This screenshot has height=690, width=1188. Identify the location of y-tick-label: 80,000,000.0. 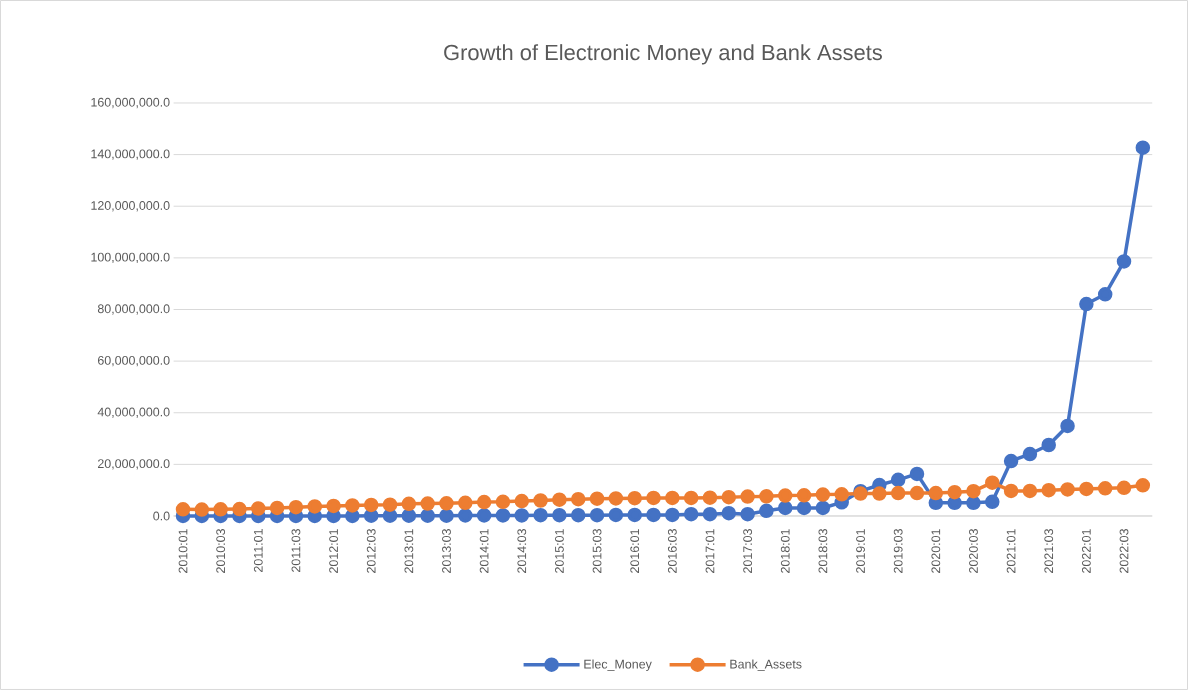
(133, 309).